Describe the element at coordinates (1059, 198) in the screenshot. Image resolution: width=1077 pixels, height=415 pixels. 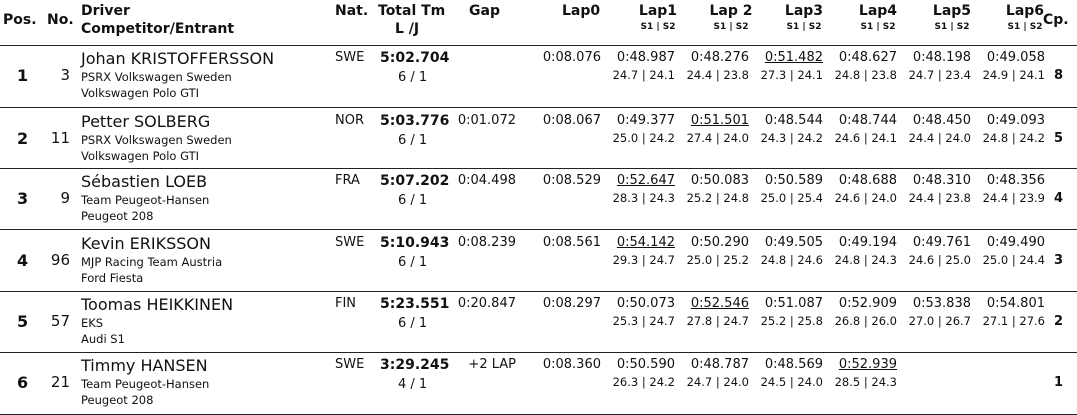
I see `checkpoint-count: 4` at that location.